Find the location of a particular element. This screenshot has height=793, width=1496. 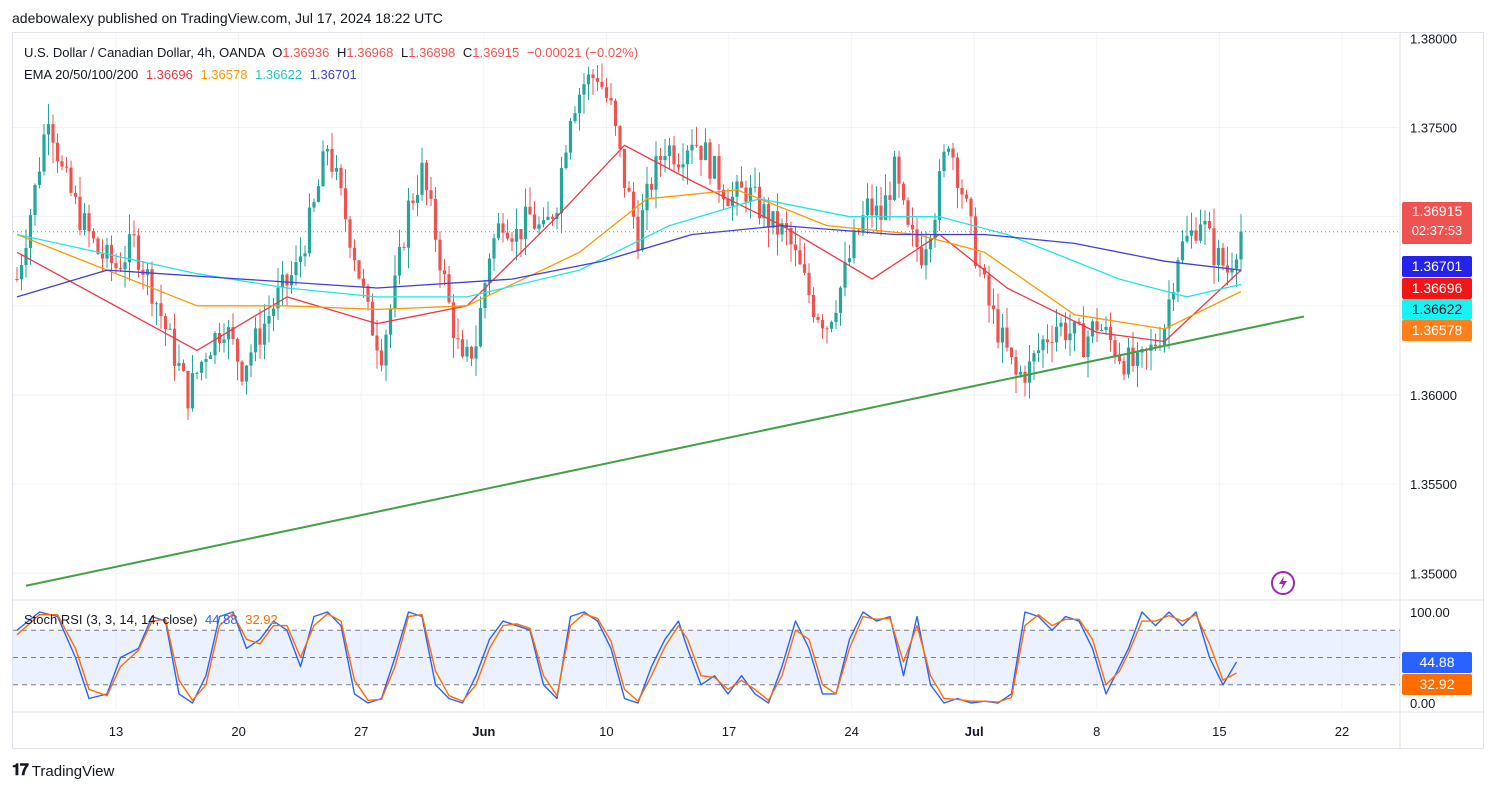

ema-label: EMA 20/50/100/200 is located at coordinates (81, 74).